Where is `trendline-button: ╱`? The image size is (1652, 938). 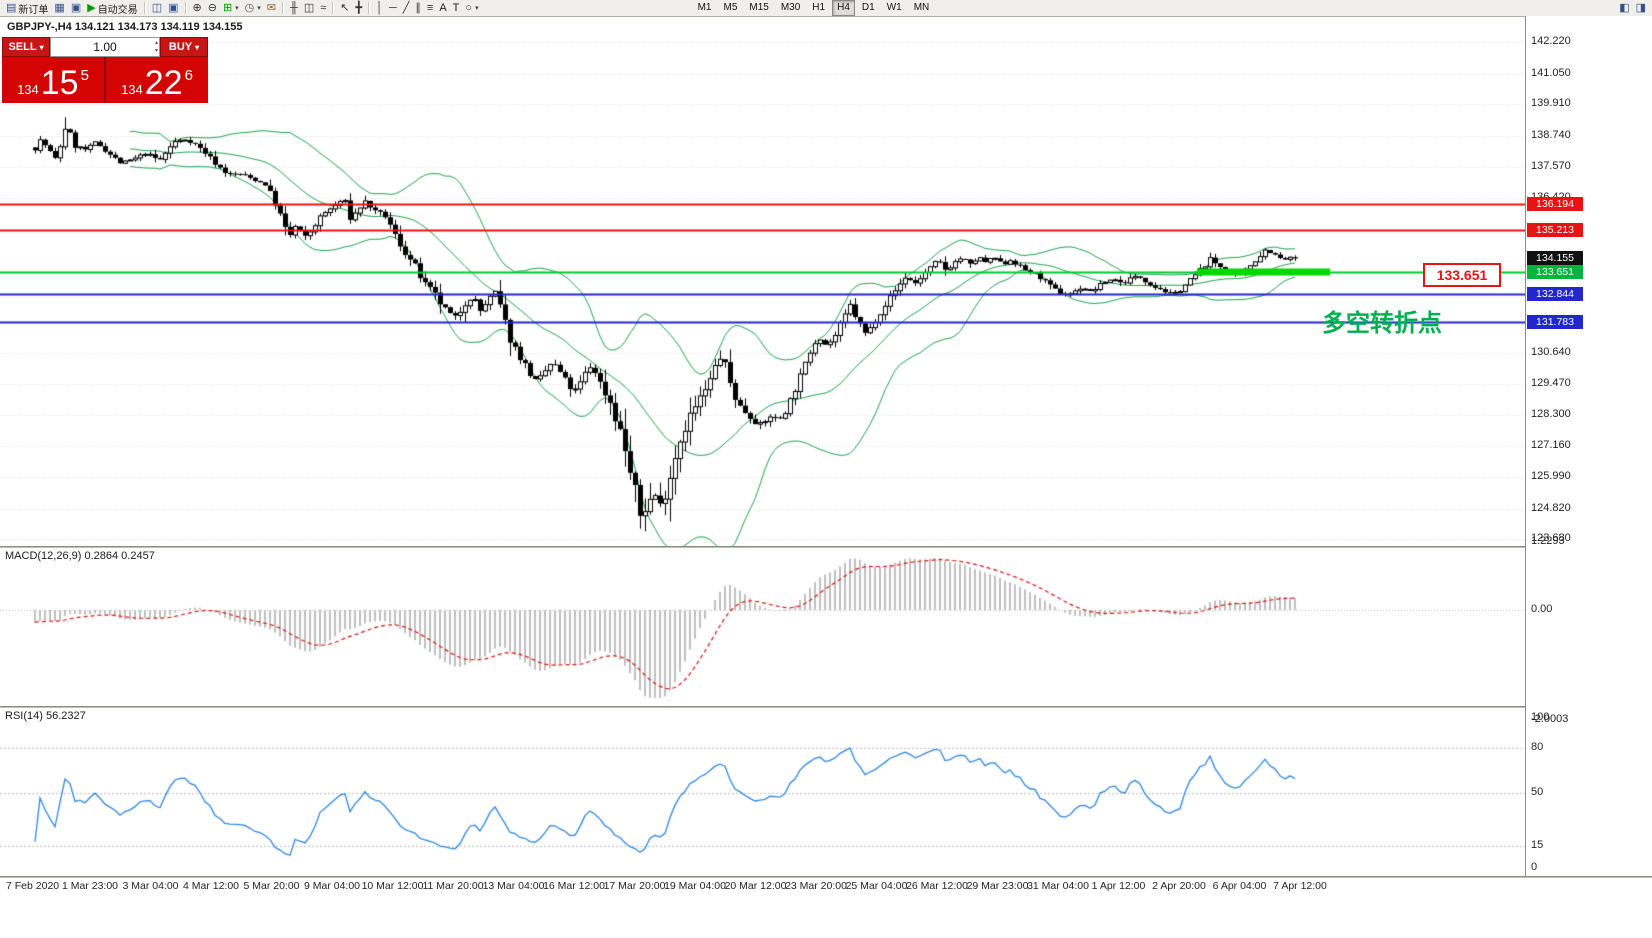 trendline-button: ╱ is located at coordinates (406, 8).